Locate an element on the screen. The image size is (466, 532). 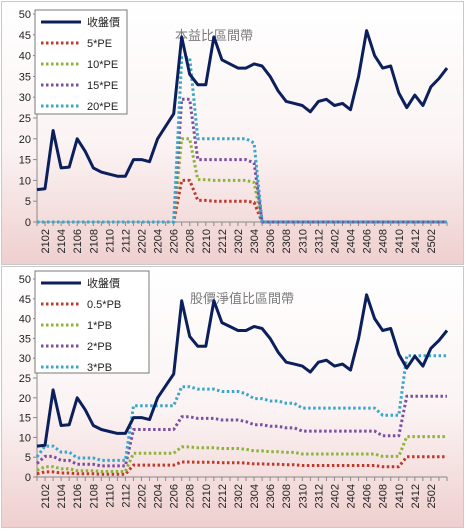
legend-label: 5*PE is located at coordinates (99, 44).